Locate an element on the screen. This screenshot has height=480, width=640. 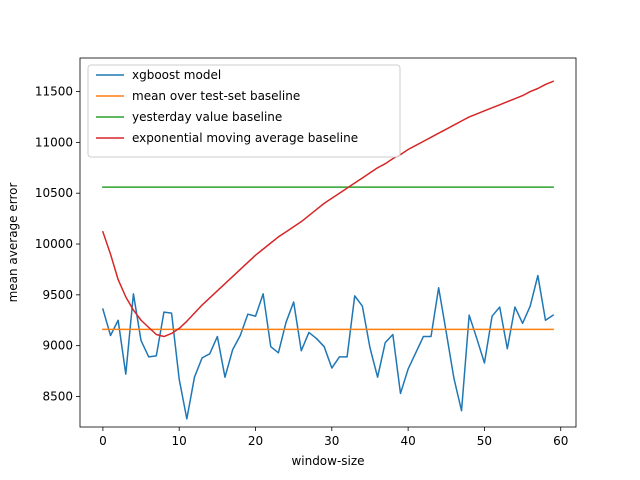
y-tick-label: 9000 is located at coordinates (57, 346).